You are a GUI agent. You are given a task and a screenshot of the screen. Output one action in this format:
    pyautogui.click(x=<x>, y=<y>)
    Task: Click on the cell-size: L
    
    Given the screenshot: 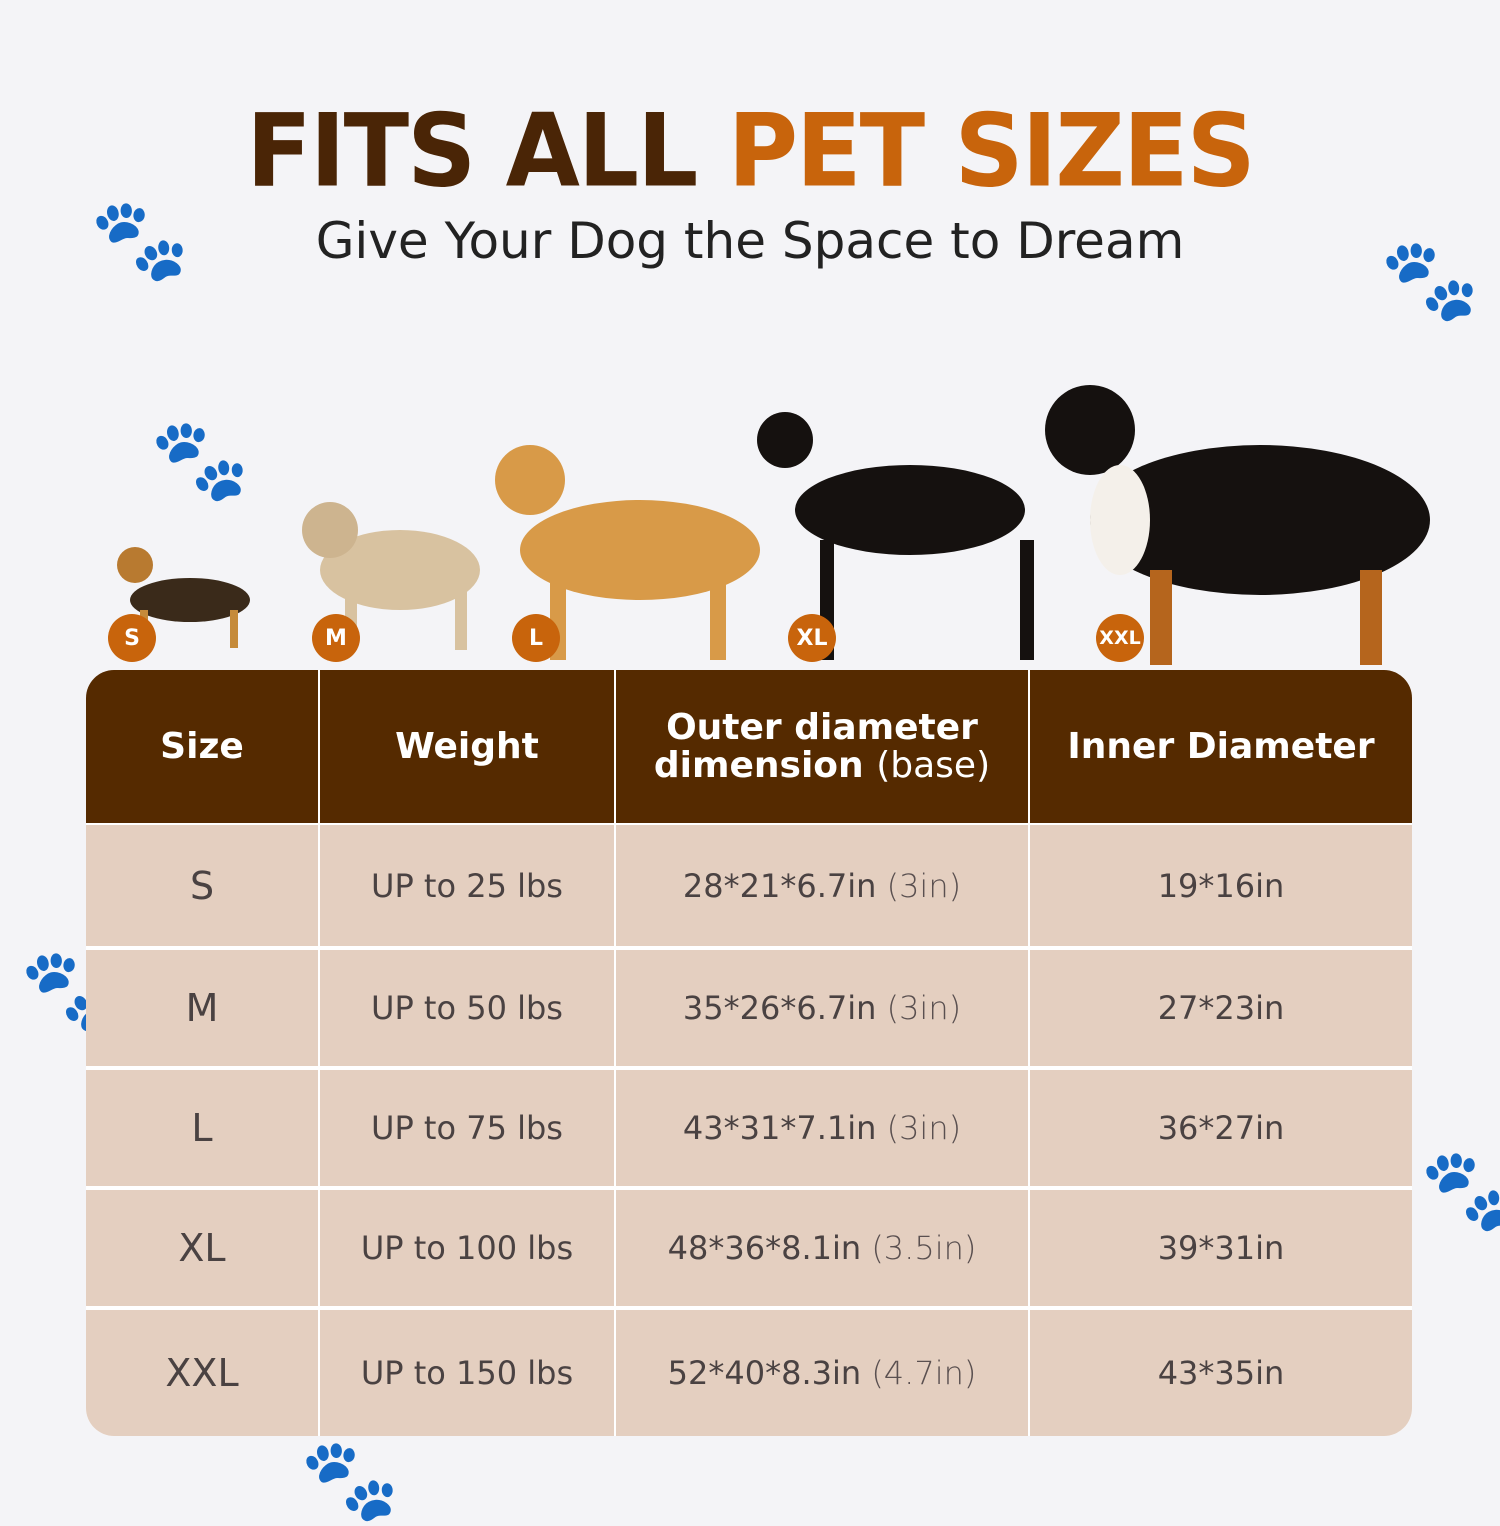 What is the action you would take?
    pyautogui.click(x=202, y=1128)
    